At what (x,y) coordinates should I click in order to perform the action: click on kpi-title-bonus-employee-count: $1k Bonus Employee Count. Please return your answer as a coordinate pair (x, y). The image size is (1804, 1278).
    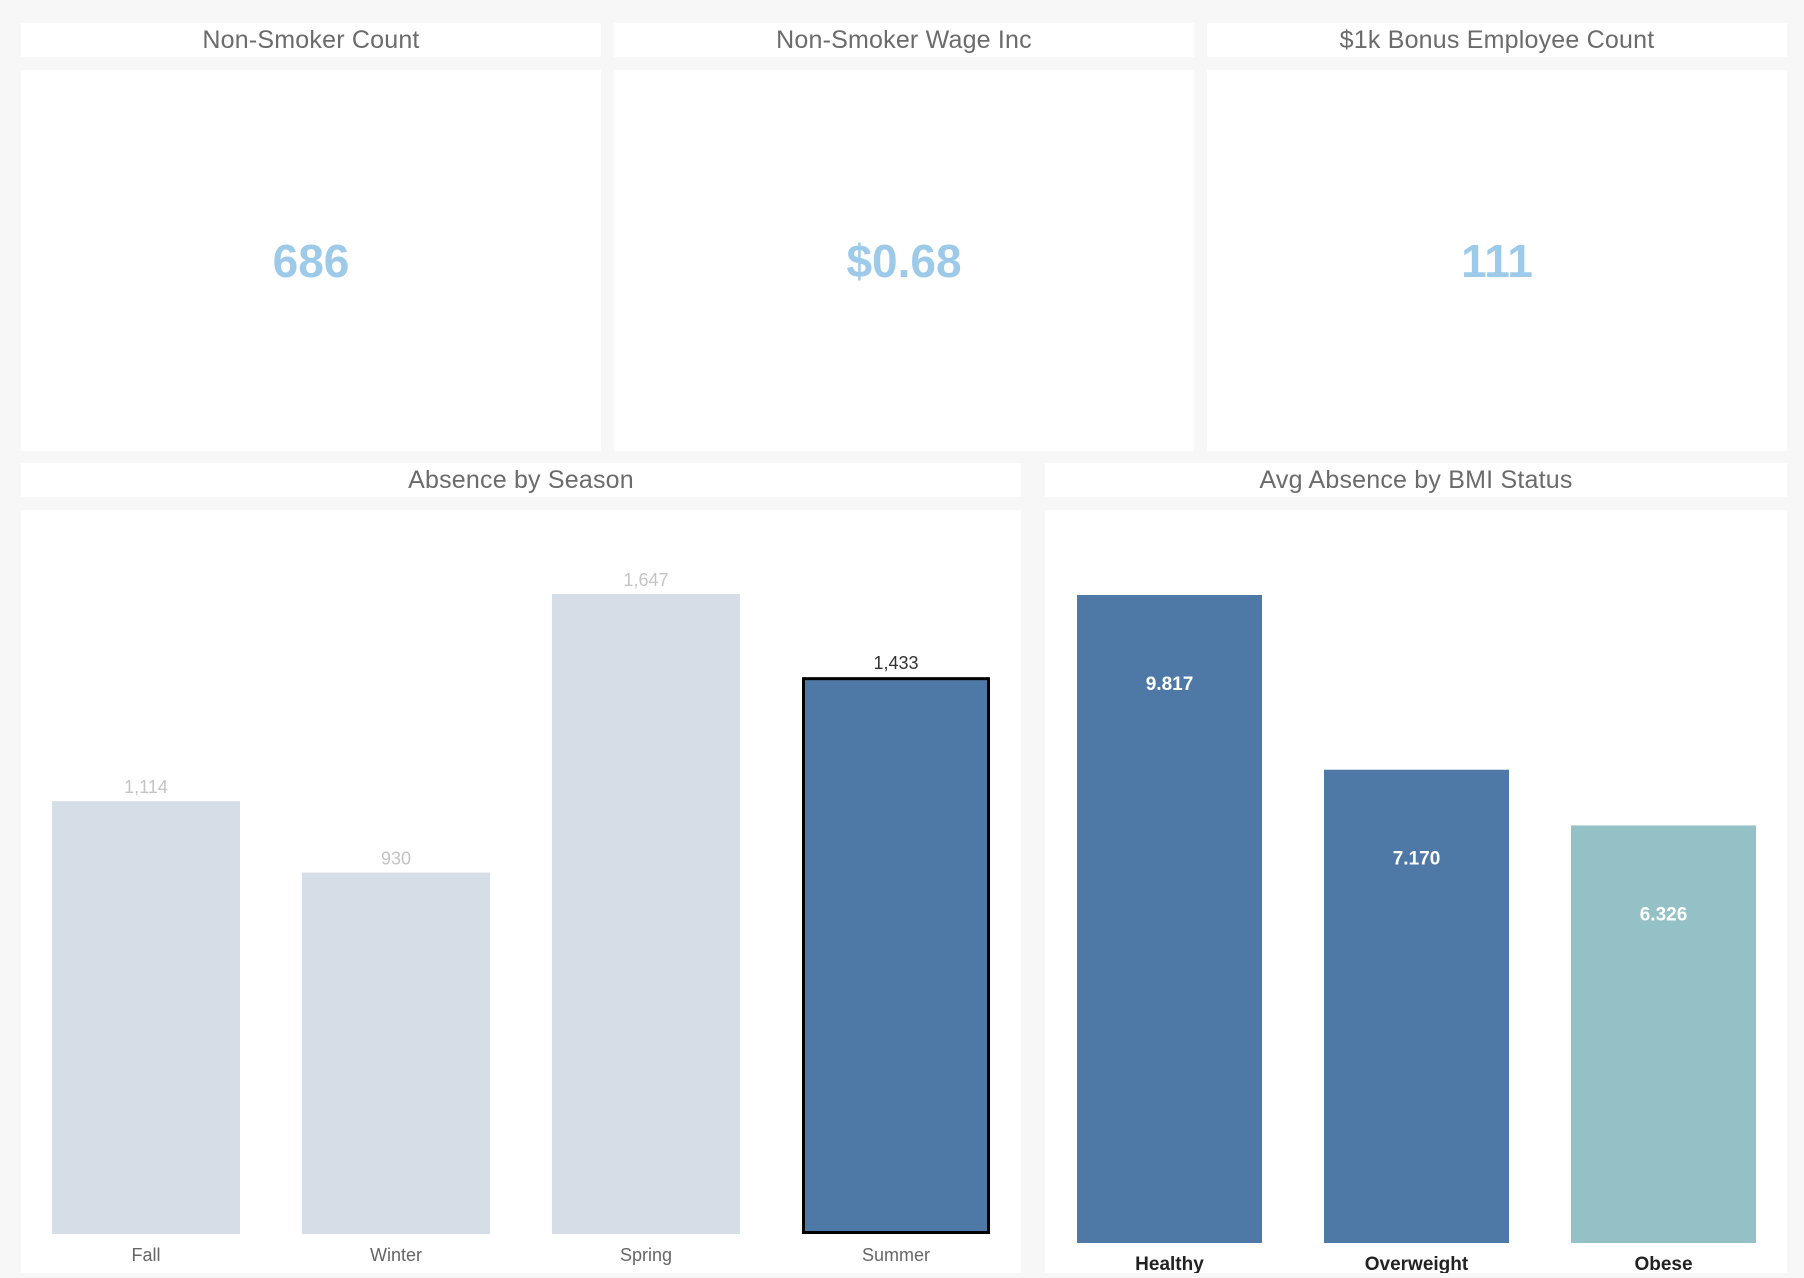
    Looking at the image, I should click on (1497, 40).